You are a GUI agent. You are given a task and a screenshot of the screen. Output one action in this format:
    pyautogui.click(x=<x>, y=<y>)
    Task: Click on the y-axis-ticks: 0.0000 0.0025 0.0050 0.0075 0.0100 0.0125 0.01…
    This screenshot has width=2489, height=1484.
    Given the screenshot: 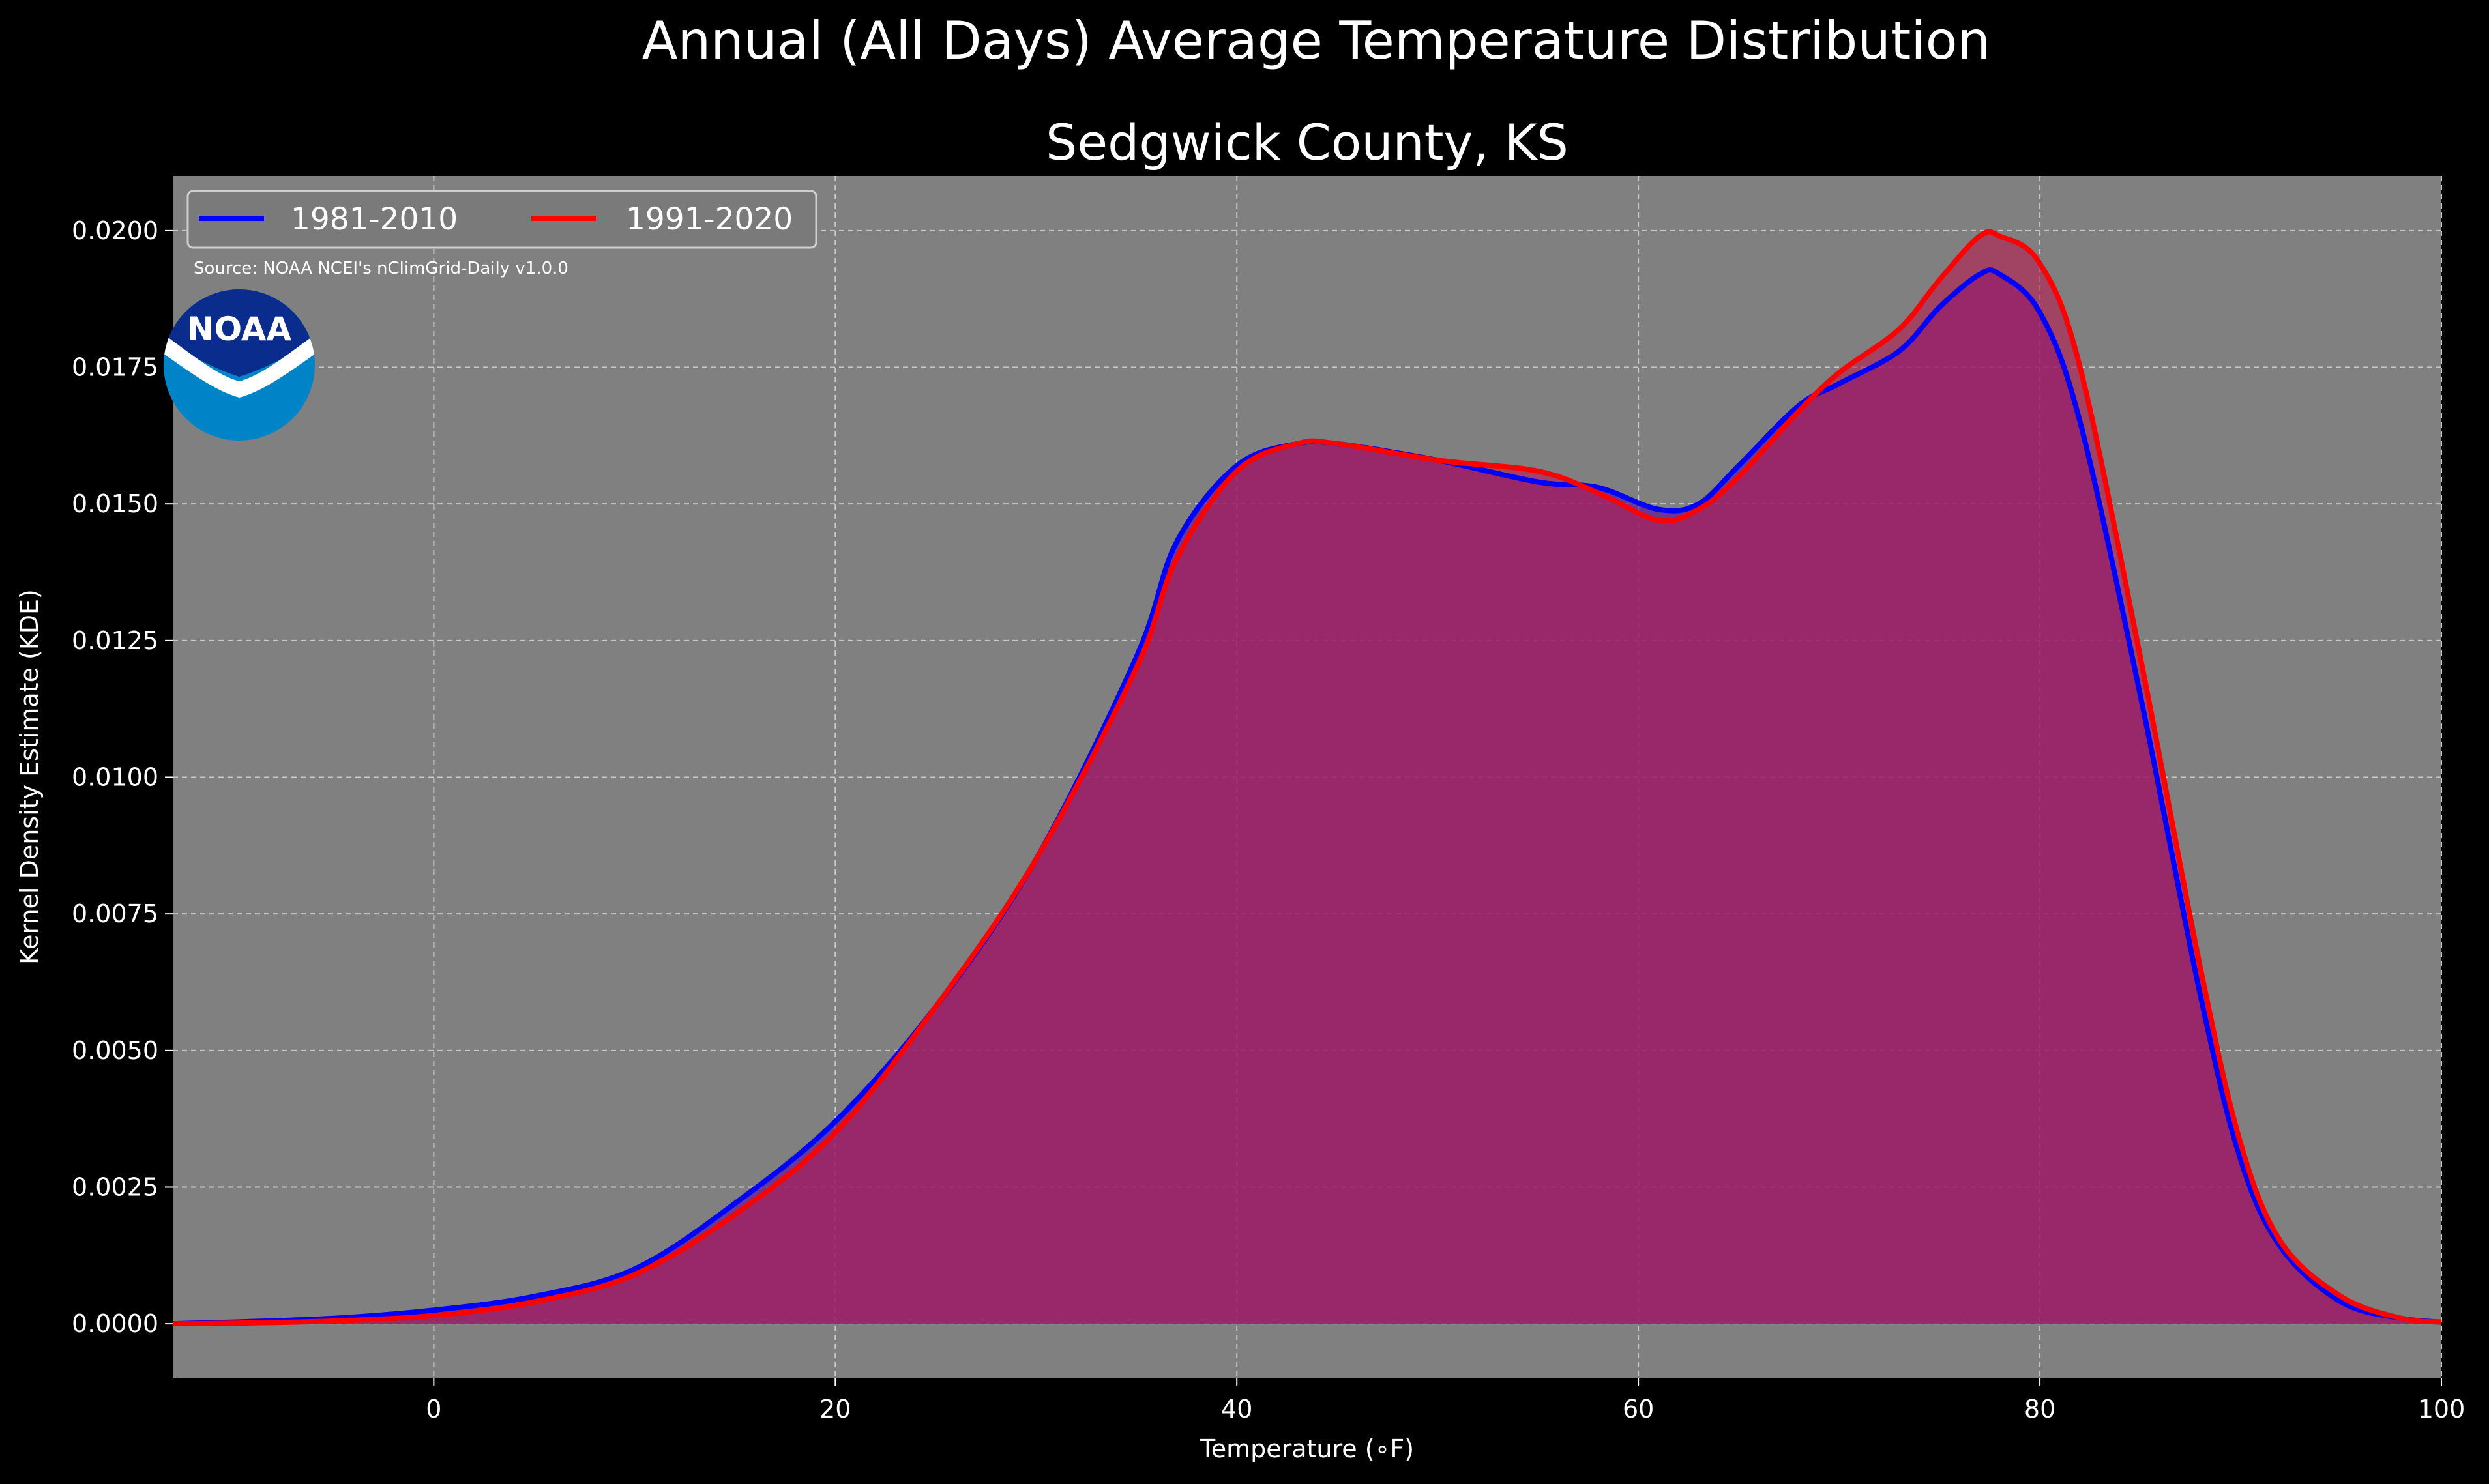 What is the action you would take?
    pyautogui.click(x=122, y=777)
    